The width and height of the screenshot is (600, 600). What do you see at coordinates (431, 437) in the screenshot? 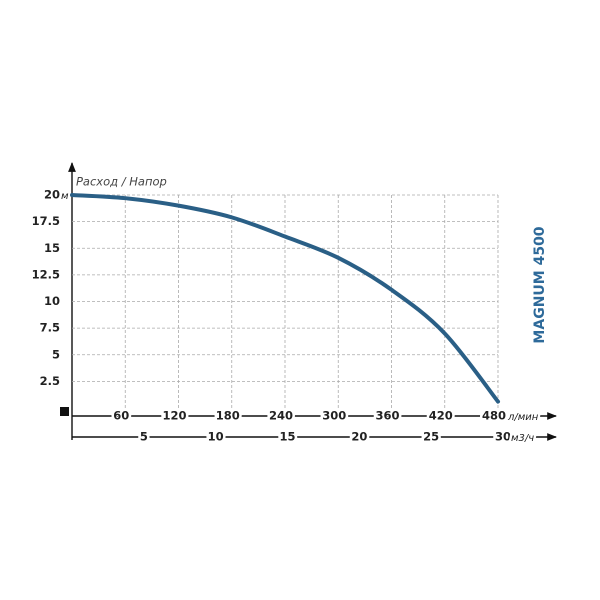
I see `x2-tick-label: 25` at bounding box center [431, 437].